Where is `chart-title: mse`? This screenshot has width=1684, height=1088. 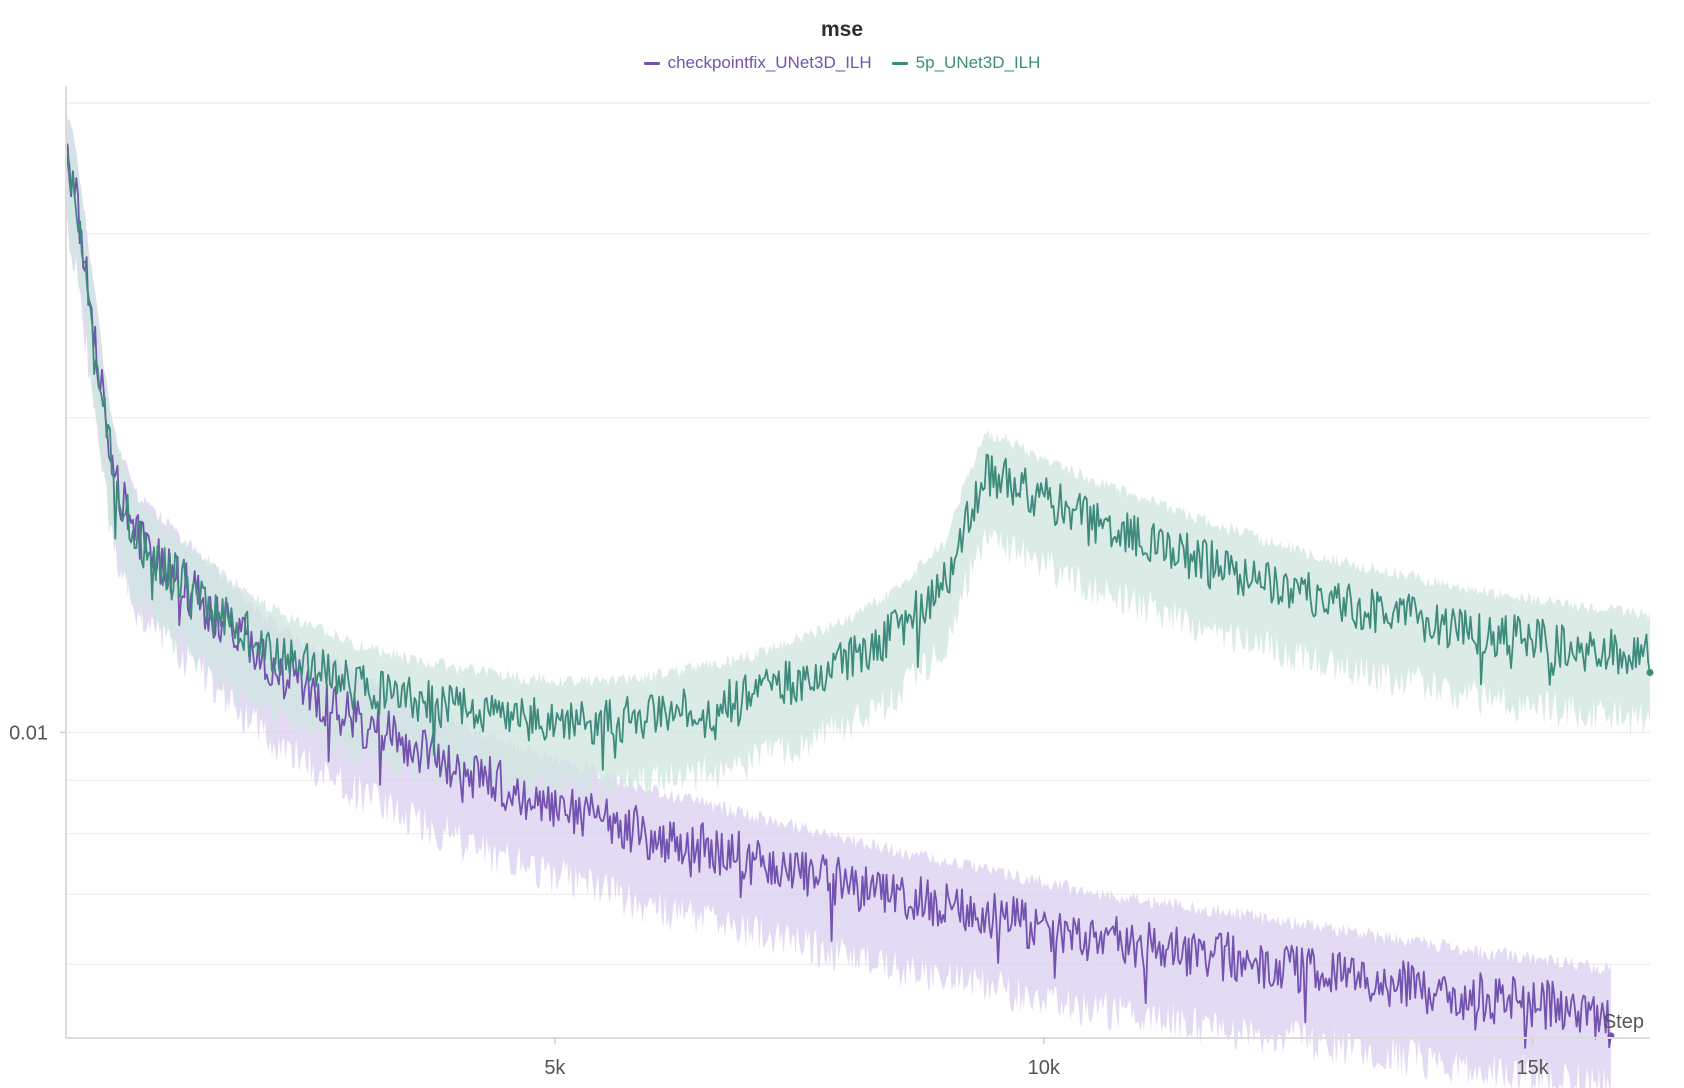
chart-title: mse is located at coordinates (842, 29).